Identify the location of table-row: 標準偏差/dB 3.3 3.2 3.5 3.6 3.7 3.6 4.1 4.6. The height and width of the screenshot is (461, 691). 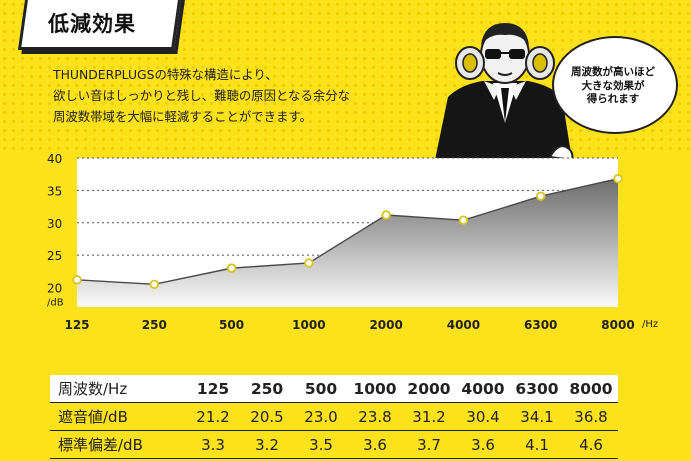
(334, 445).